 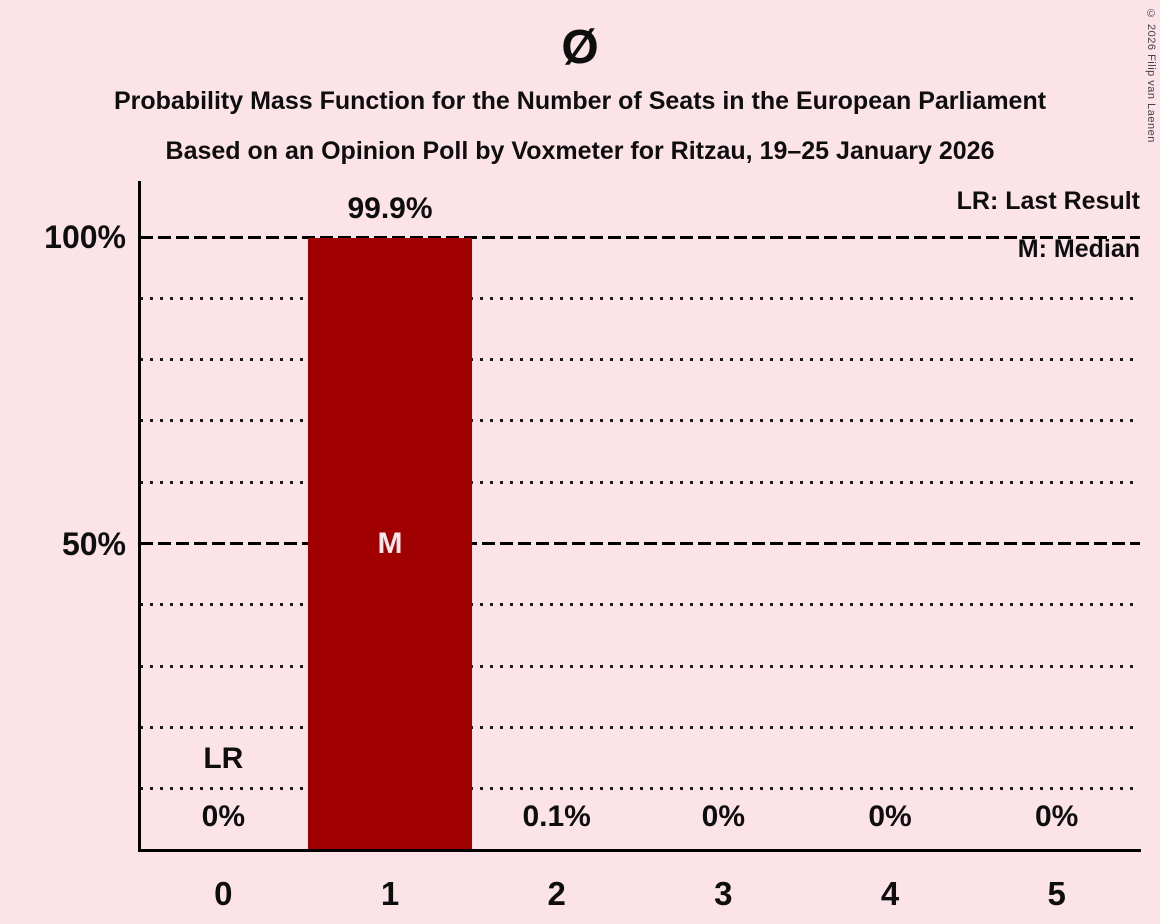 What do you see at coordinates (139, 516) in the screenshot?
I see `y-axis-line` at bounding box center [139, 516].